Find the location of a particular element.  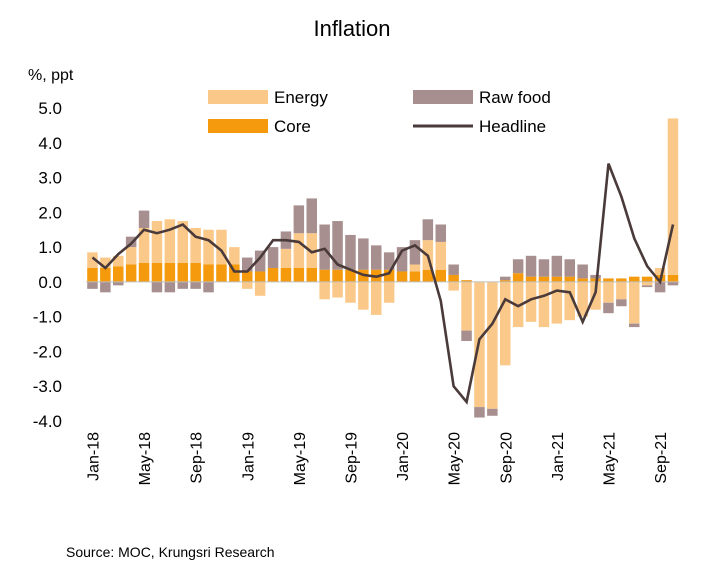

y-tick-label: -4.0 is located at coordinates (47, 421).